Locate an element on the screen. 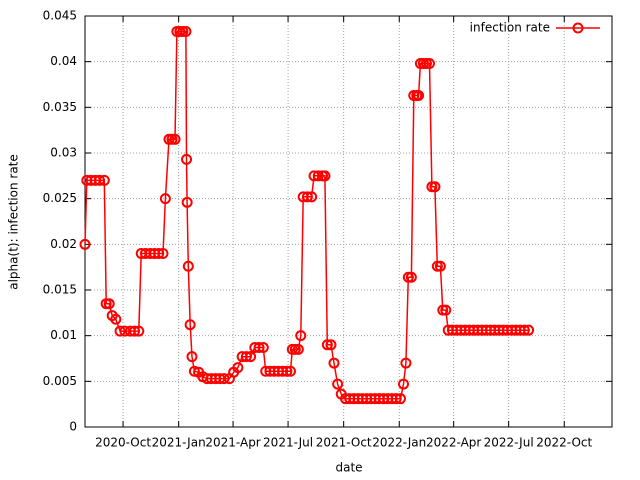 This screenshot has width=640, height=480. x-tick-label: 2020-Oct is located at coordinates (123, 443).